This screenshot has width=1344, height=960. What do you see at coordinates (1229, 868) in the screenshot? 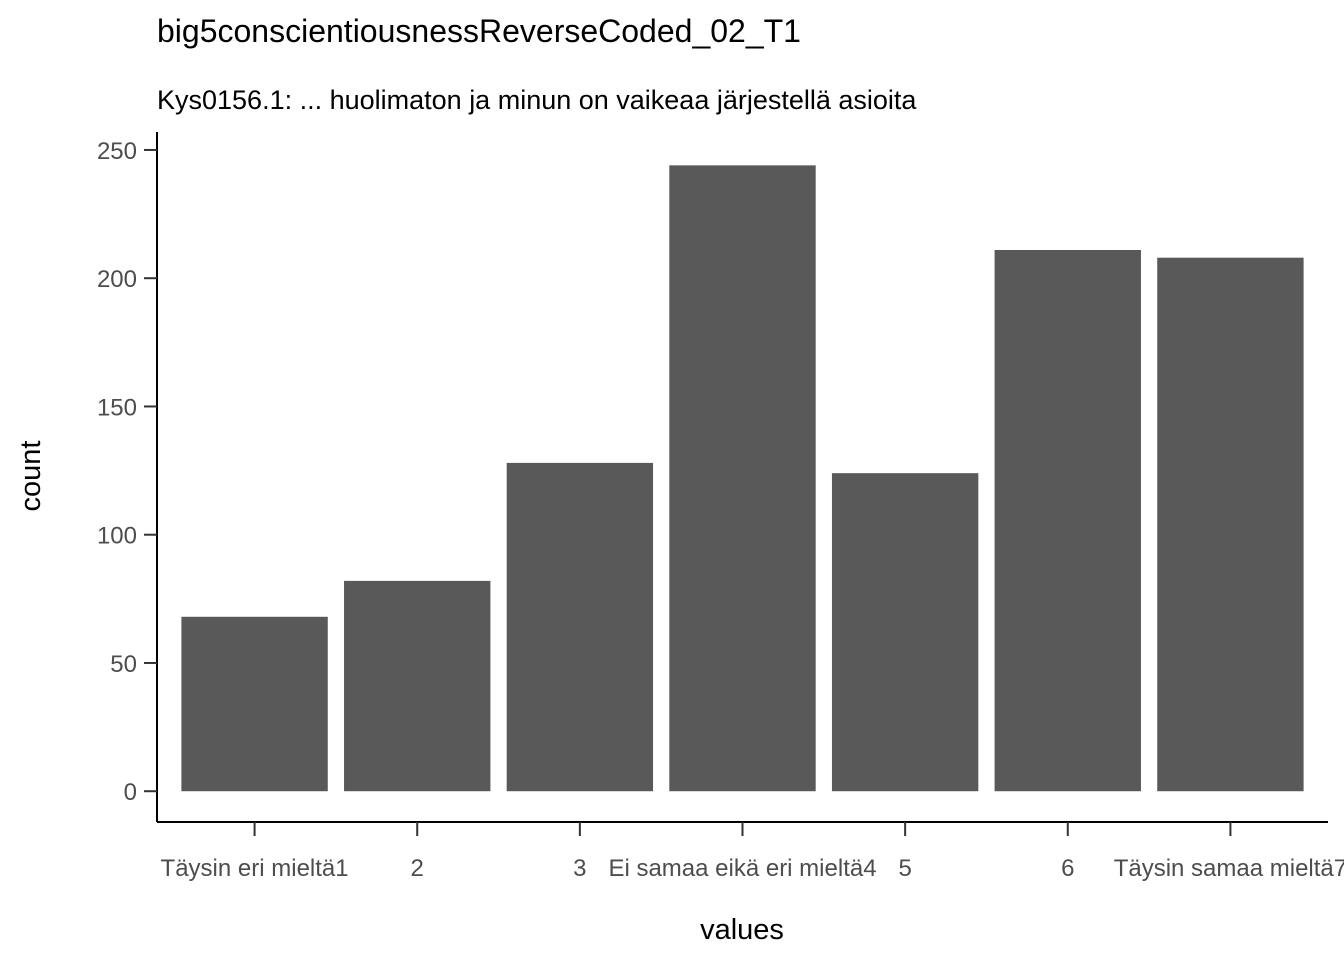
I see `x-tick-label: Täysin samaa mieltä7` at bounding box center [1229, 868].